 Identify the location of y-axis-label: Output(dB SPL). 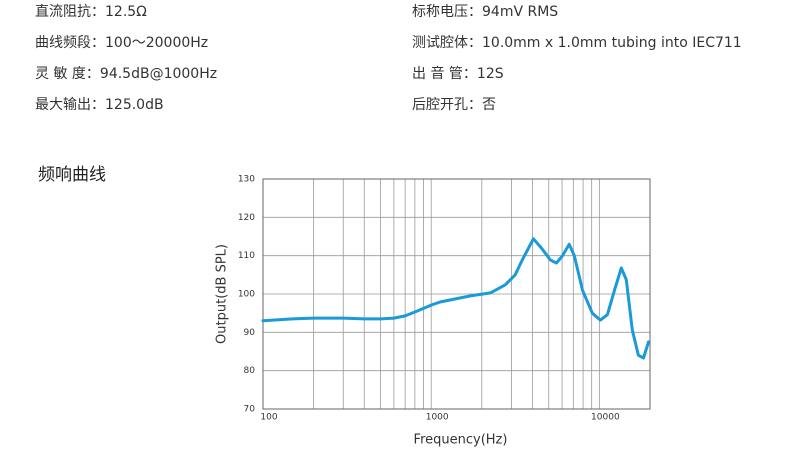
(222, 294).